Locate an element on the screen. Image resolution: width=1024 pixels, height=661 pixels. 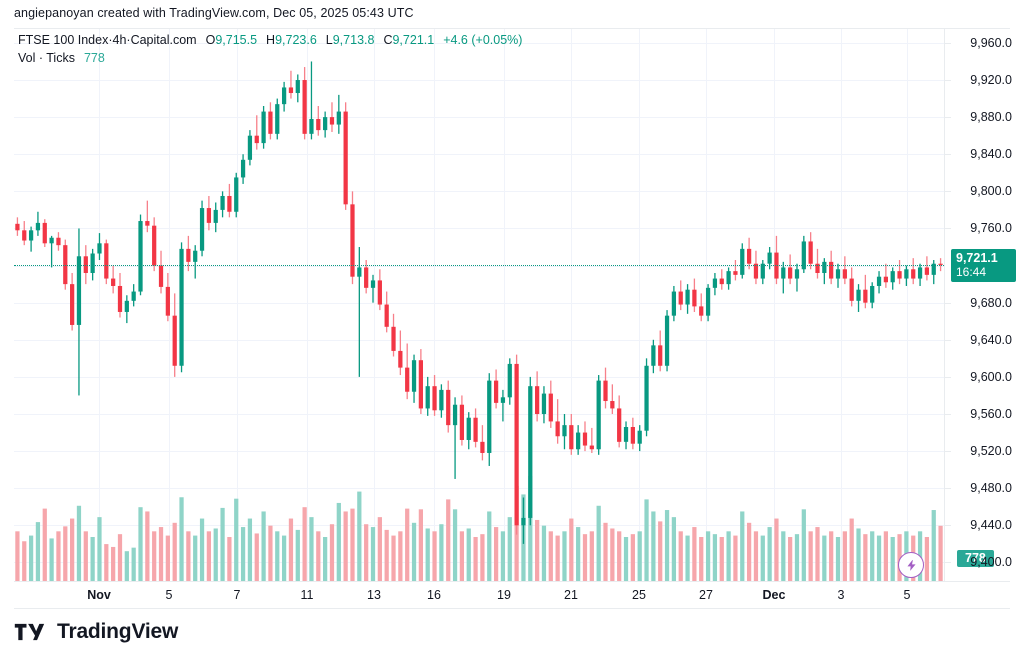
time-axis-label: 3 is located at coordinates (841, 595).